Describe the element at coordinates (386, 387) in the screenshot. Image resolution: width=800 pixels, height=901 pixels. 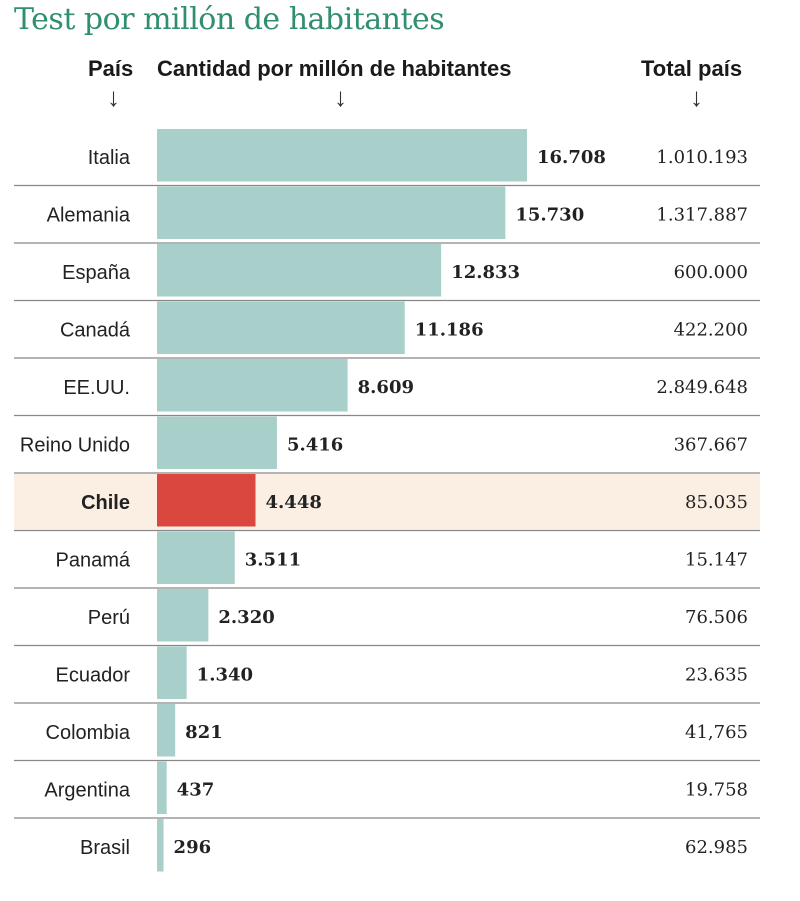
I see `value-label: 8.609` at that location.